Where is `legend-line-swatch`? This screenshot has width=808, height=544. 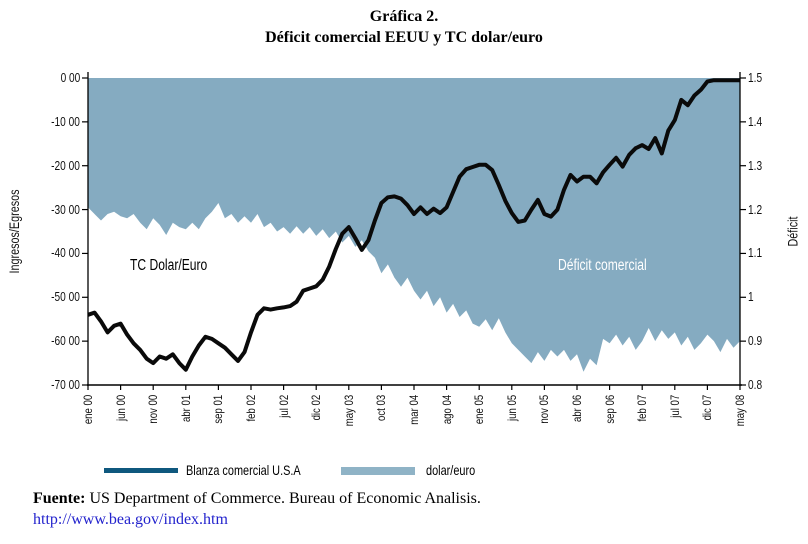 legend-line-swatch is located at coordinates (141, 470).